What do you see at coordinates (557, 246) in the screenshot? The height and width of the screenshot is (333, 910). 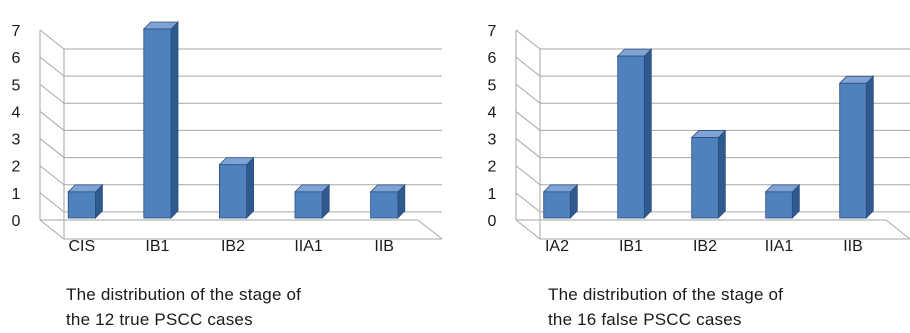 I see `x-tick-label: IA2` at bounding box center [557, 246].